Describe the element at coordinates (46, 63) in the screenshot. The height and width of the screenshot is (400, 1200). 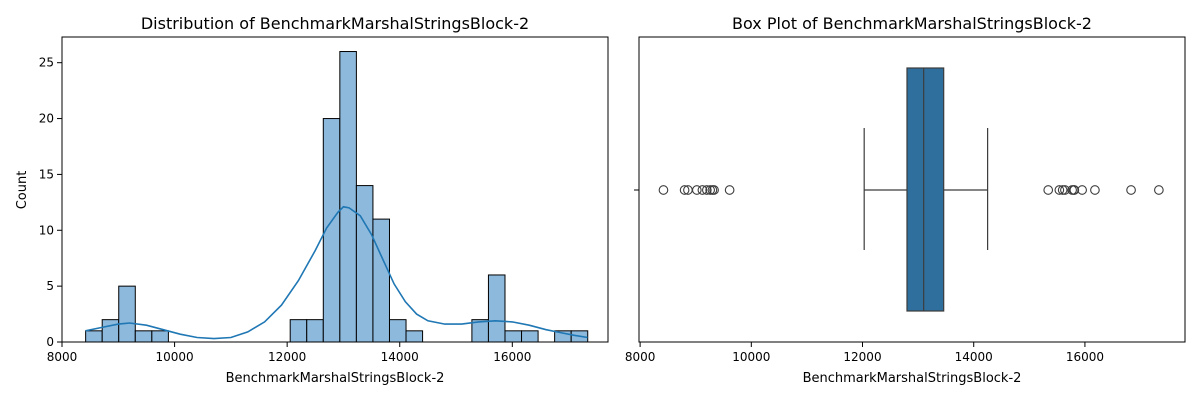
I see `histogram-y-tick-label: 25` at that location.